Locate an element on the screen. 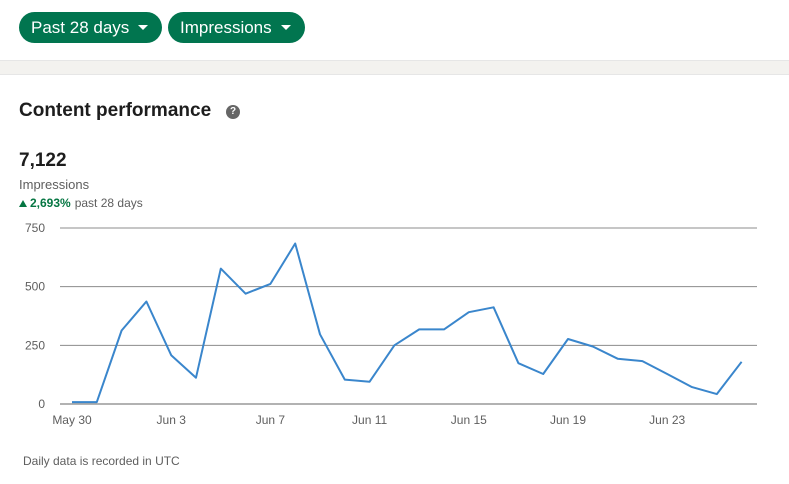 The image size is (789, 484). x-tick-label: Jun 23 is located at coordinates (667, 420).